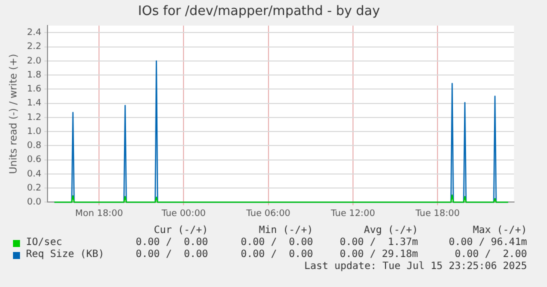  Describe the element at coordinates (353, 213) in the screenshot. I see `x-tick-label: Tue 12:00` at that location.